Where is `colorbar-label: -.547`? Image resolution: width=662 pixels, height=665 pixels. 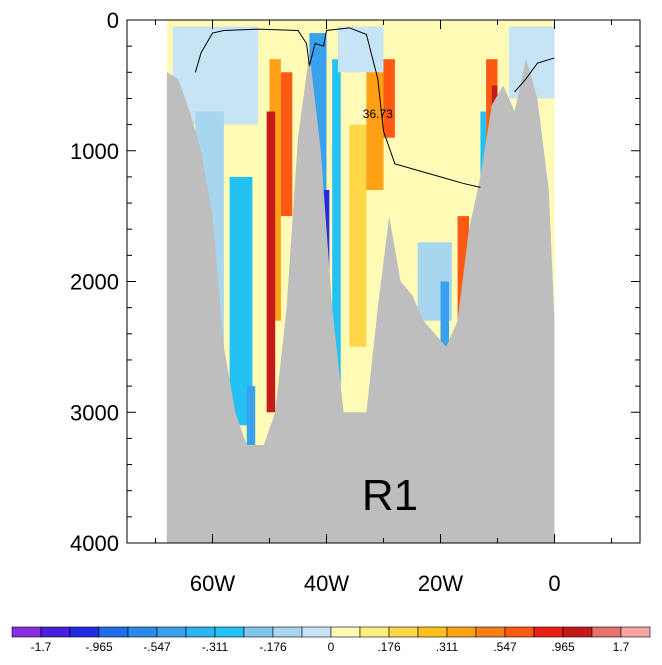 colorbar-label: -.547 is located at coordinates (157, 647).